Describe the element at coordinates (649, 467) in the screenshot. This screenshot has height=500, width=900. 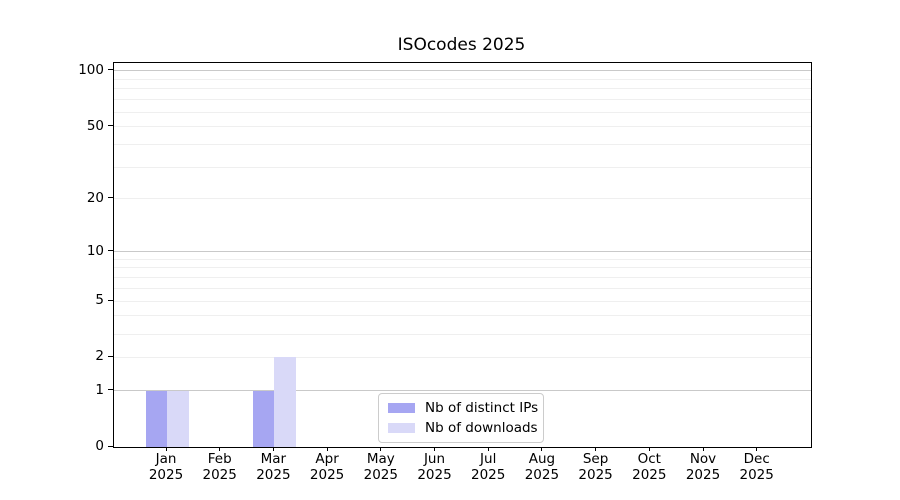
I see `x-tick-label: Oct 2025` at that location.